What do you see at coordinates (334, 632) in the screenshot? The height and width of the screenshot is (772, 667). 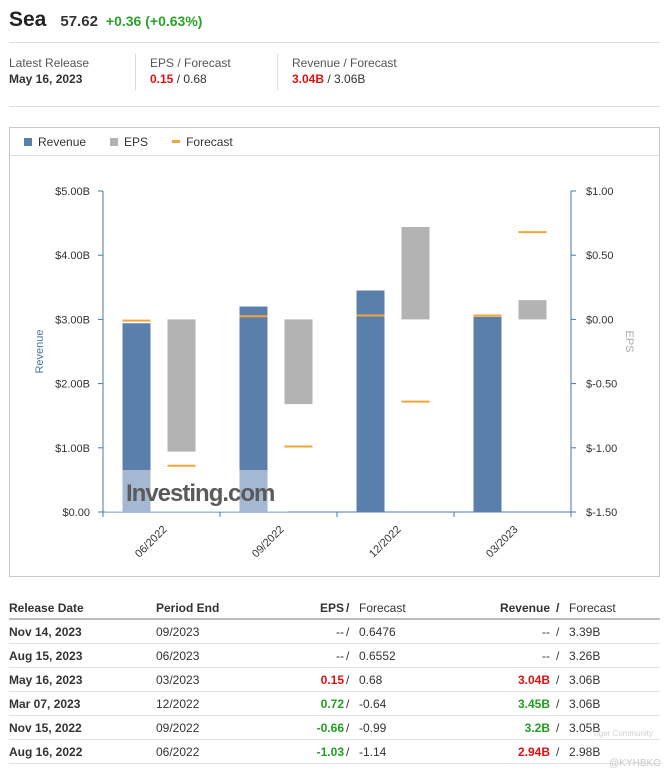 I see `table-row: Nov 14, 2023 09/2023 --/0.6476 --/3.39B` at bounding box center [334, 632].